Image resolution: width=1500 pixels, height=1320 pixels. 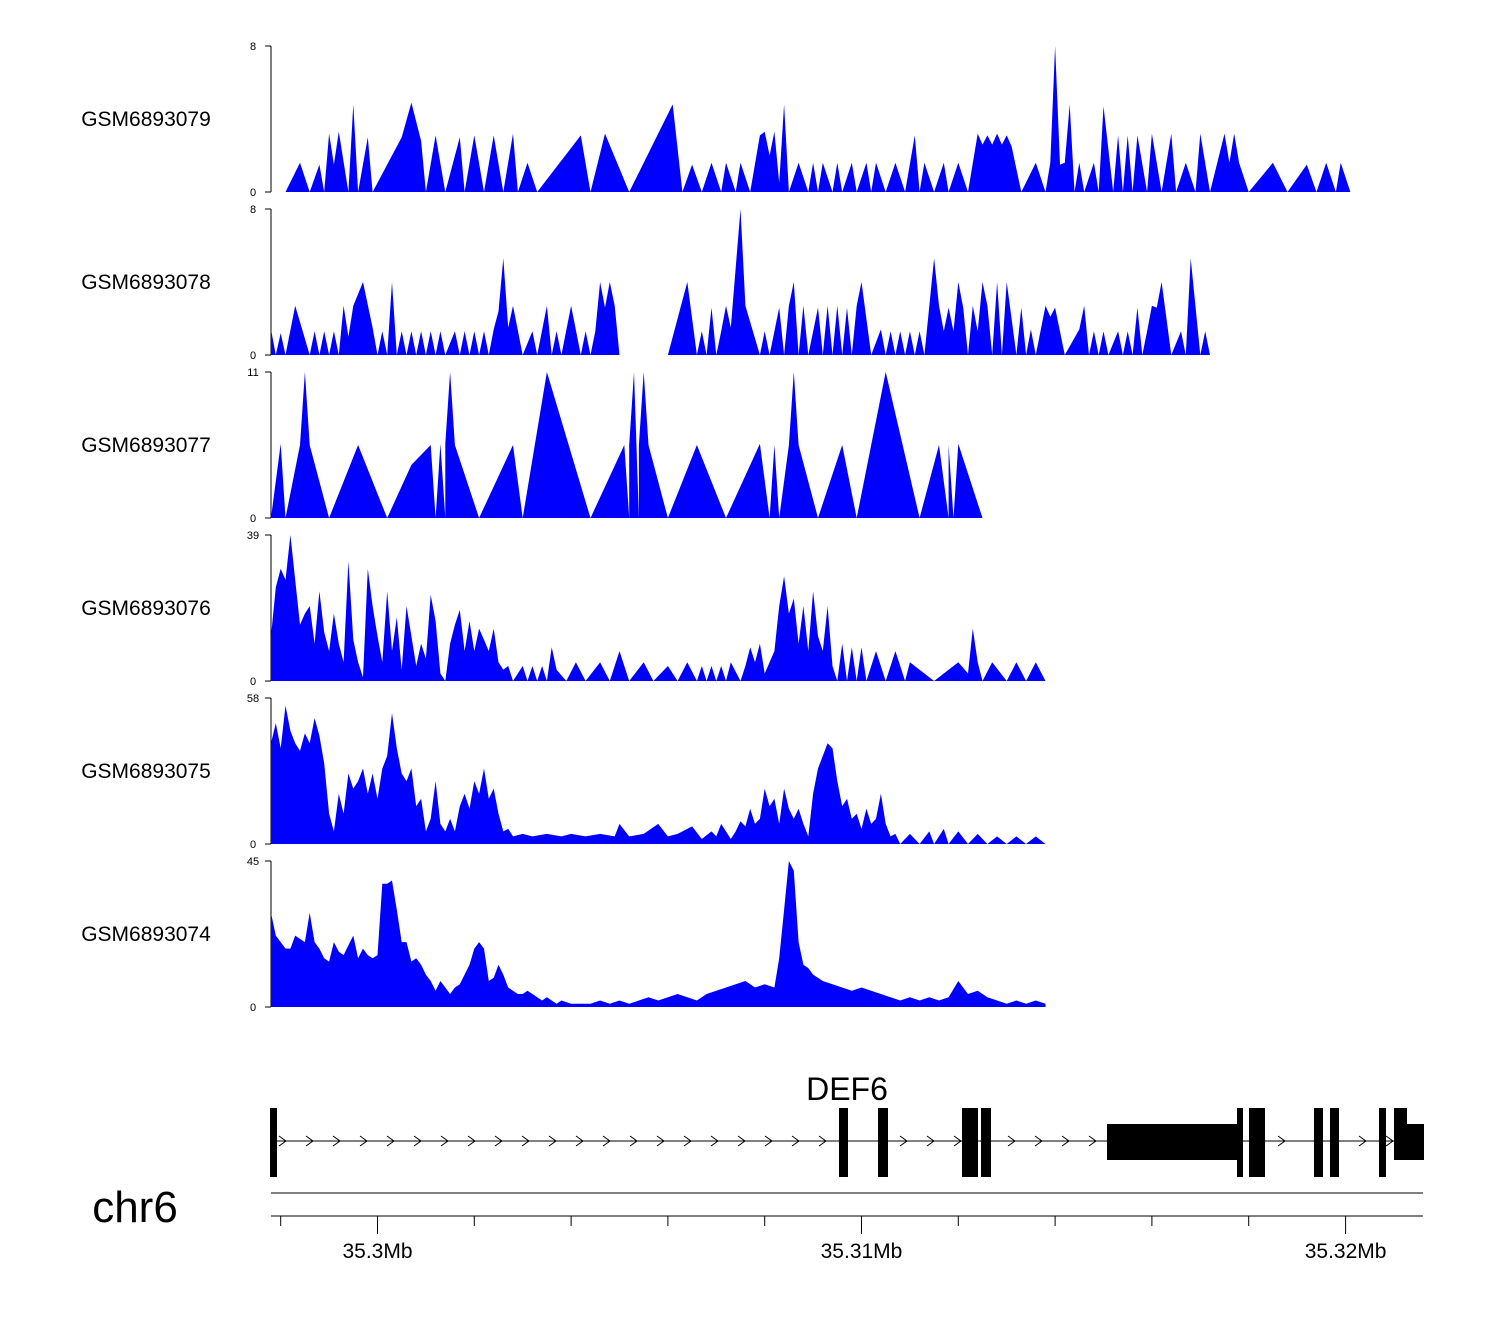 What do you see at coordinates (253, 699) in the screenshot?
I see `y-axis-max-label: 58` at bounding box center [253, 699].